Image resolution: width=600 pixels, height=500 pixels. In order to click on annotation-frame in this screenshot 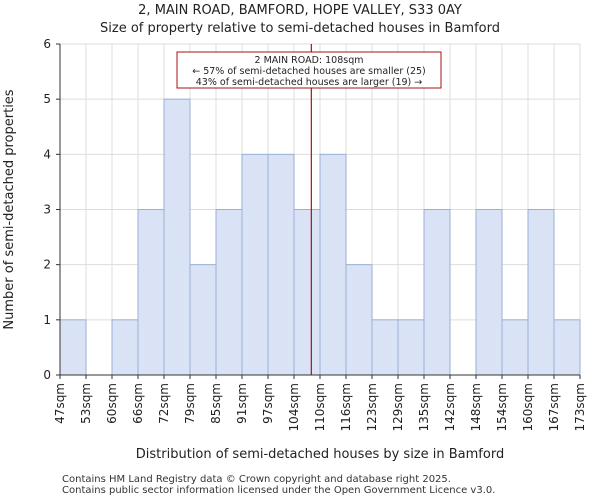, I will do `click(309, 70)`.